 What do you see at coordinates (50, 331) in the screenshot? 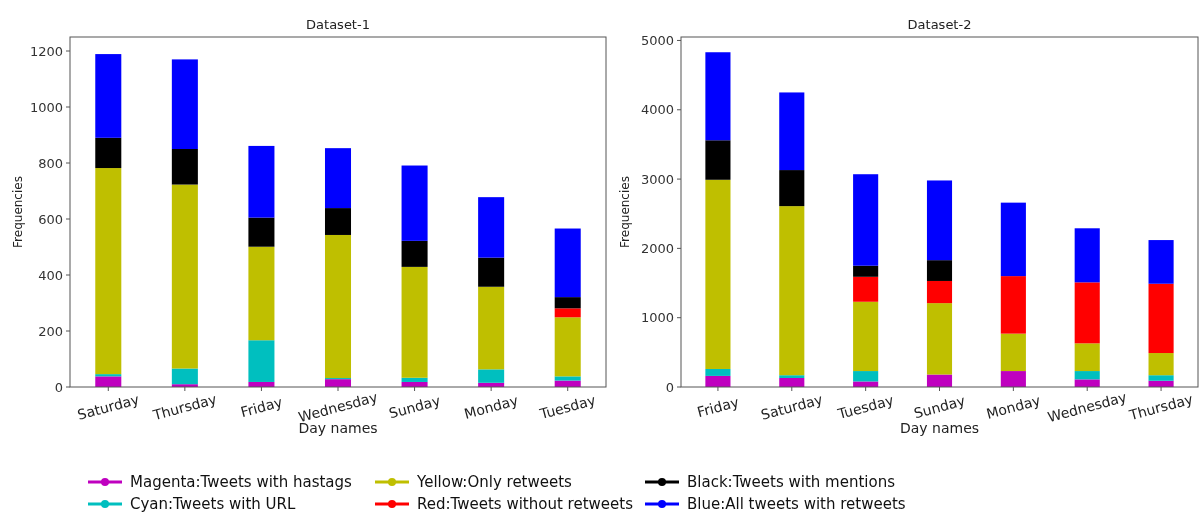
I see `y-tick-label: 200` at bounding box center [50, 331].